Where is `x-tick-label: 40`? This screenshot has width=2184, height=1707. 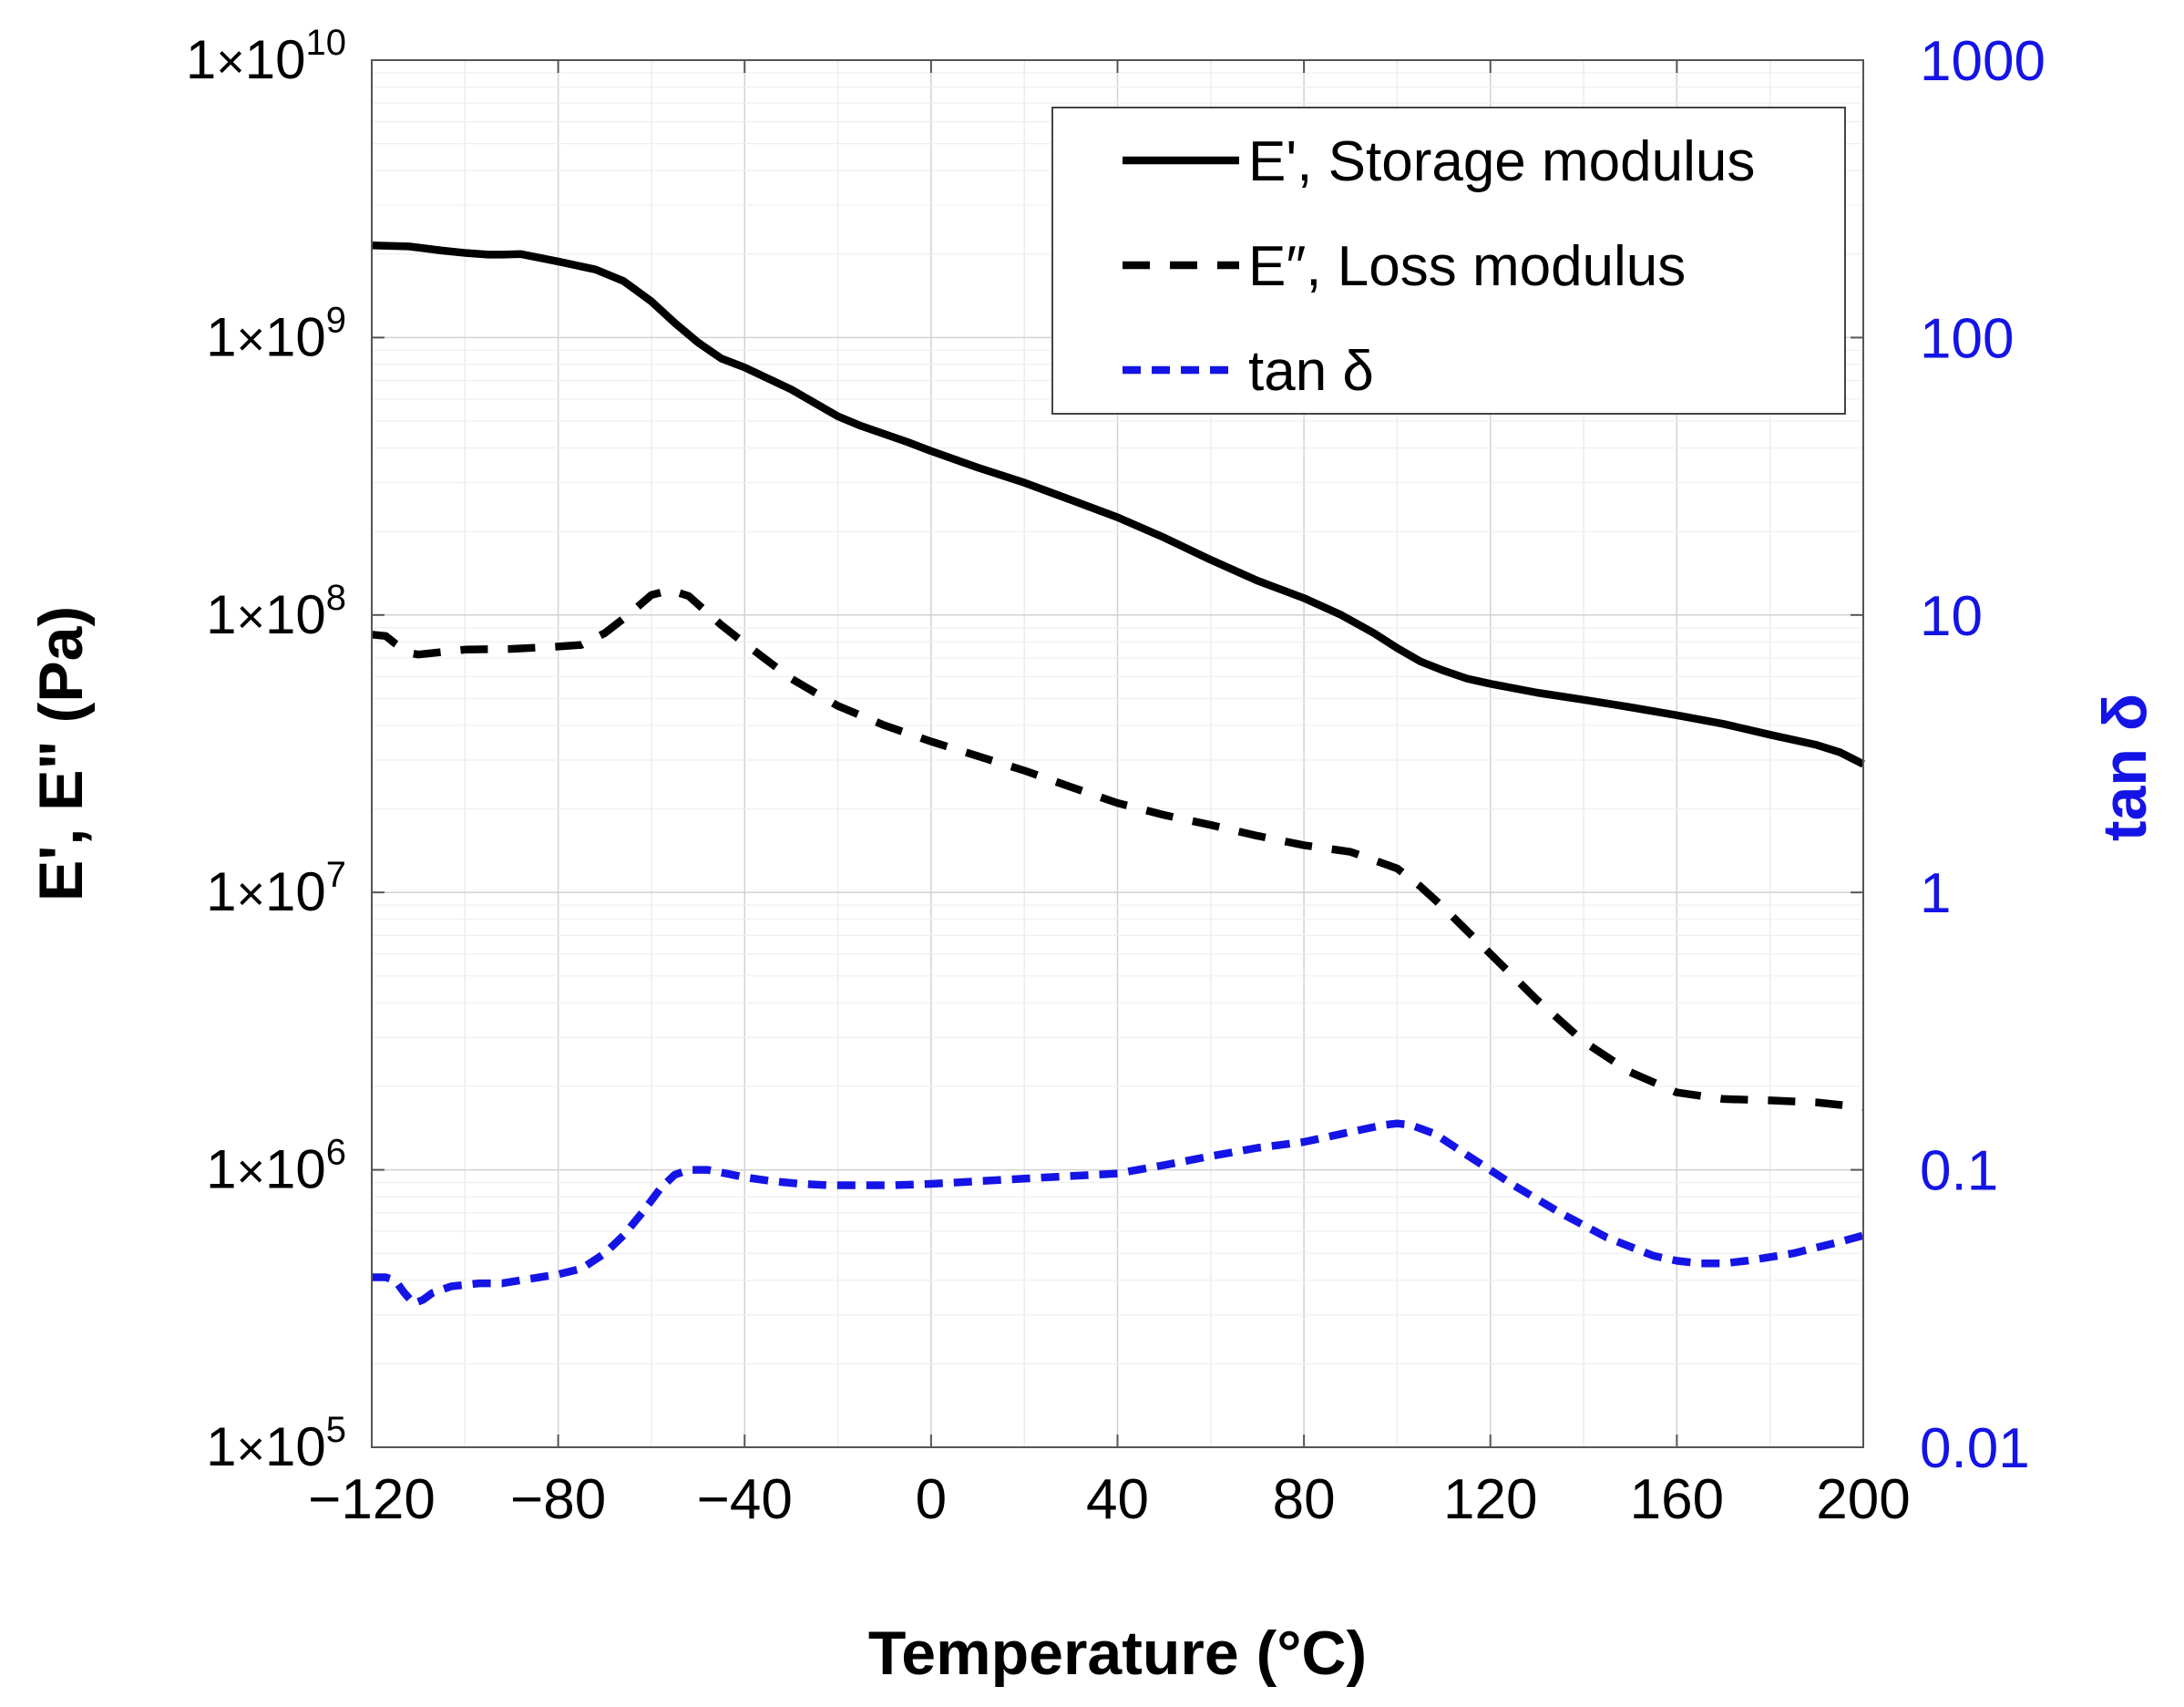
x-tick-label: 40 is located at coordinates (1118, 1499).